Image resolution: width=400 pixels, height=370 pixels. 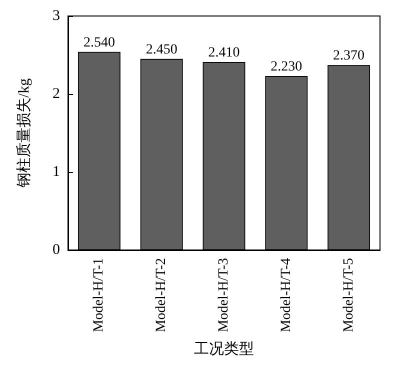 What do you see at coordinates (99, 295) in the screenshot?
I see `x-tick-label: Model-H/T-1` at bounding box center [99, 295].